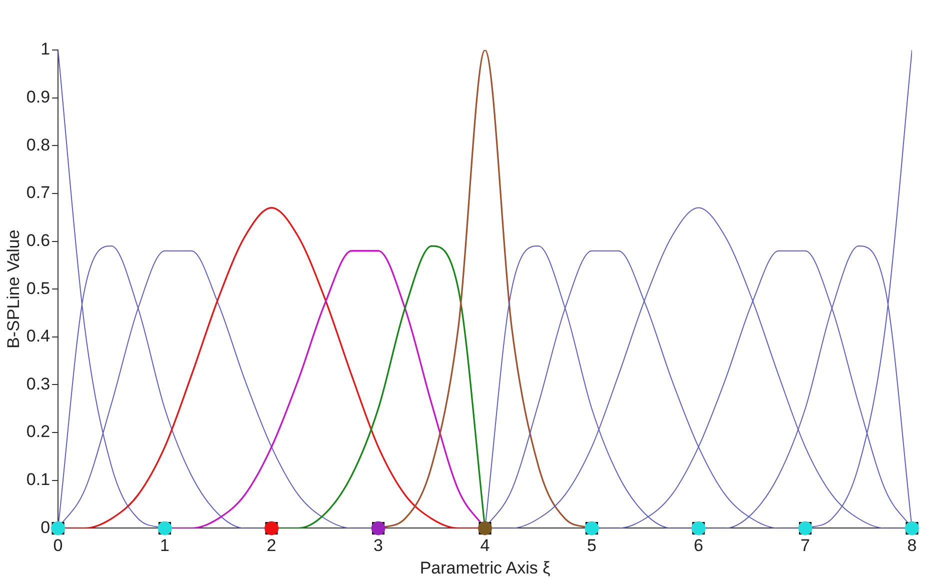  What do you see at coordinates (271, 546) in the screenshot?
I see `x-tick-label: 2` at bounding box center [271, 546].